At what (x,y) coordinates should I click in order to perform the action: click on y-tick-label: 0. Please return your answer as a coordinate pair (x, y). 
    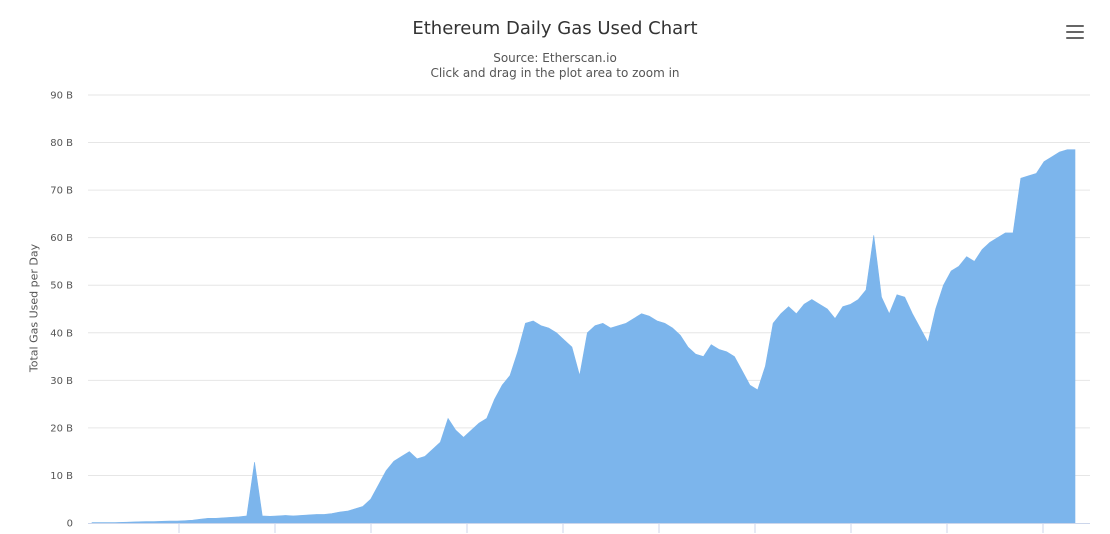
    Looking at the image, I should click on (70, 524).